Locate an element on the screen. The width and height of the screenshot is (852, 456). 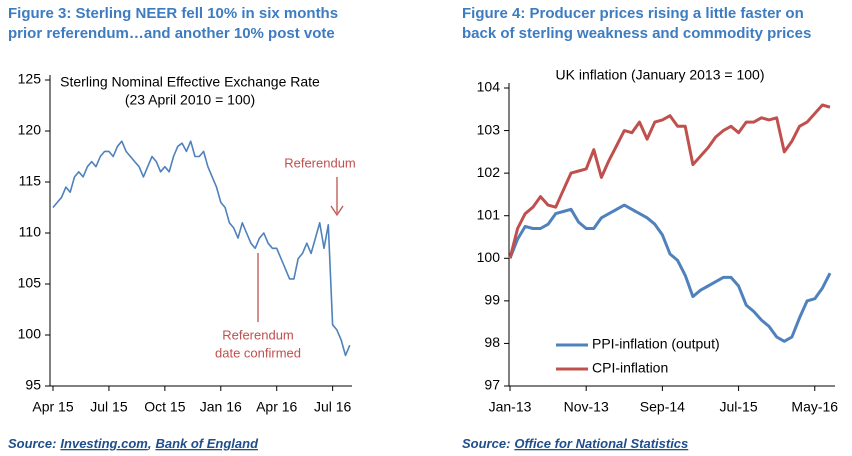
y-tick-label: 104 is located at coordinates (489, 87).